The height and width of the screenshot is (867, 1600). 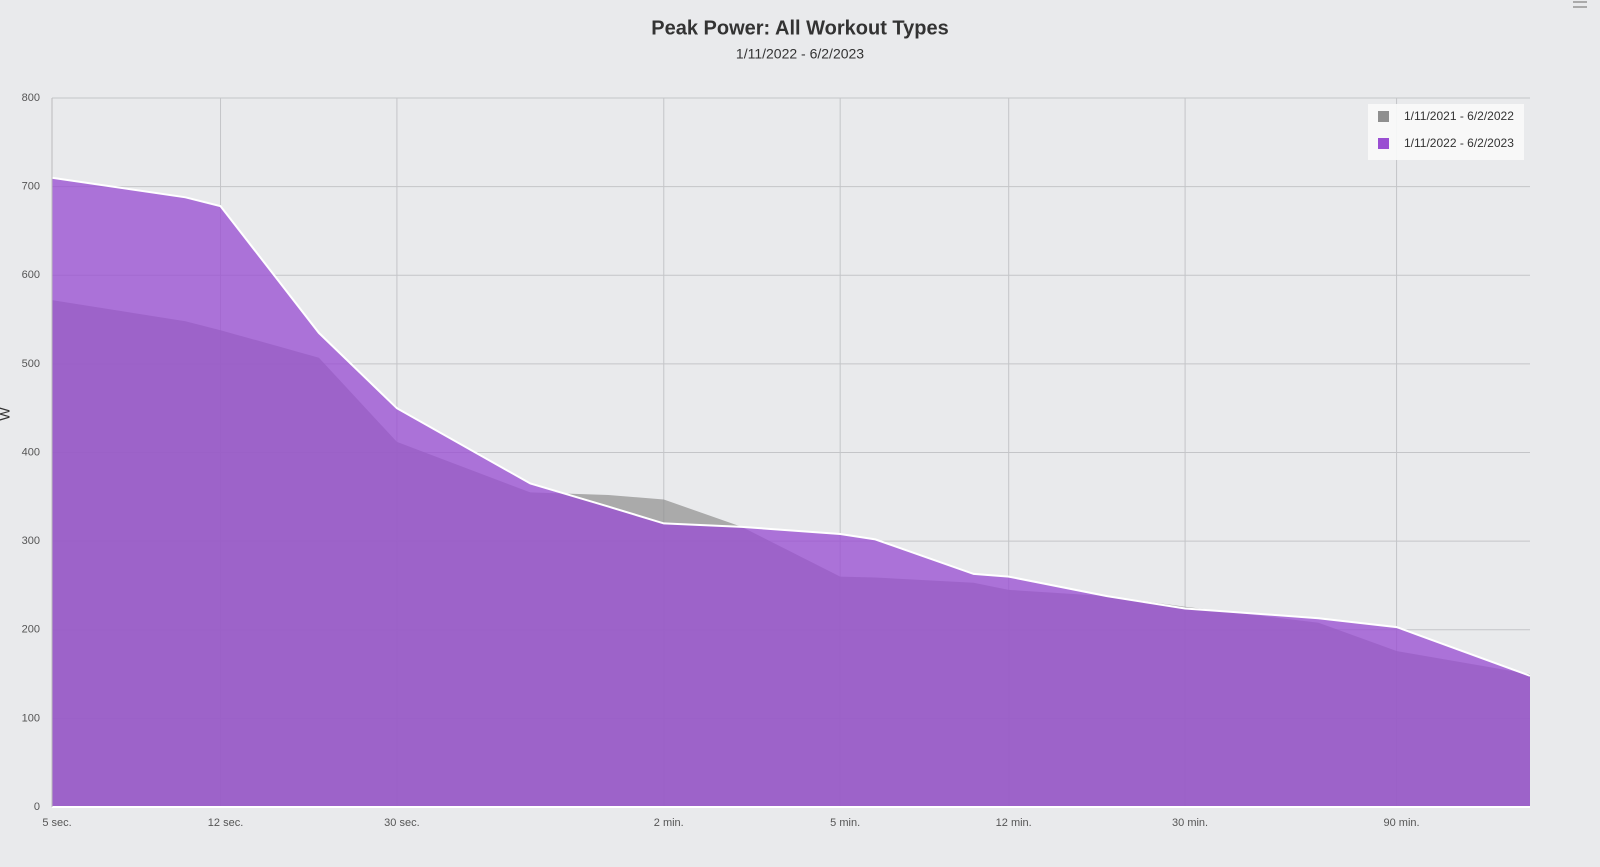 What do you see at coordinates (37, 807) in the screenshot?
I see `y-tick-label: 0` at bounding box center [37, 807].